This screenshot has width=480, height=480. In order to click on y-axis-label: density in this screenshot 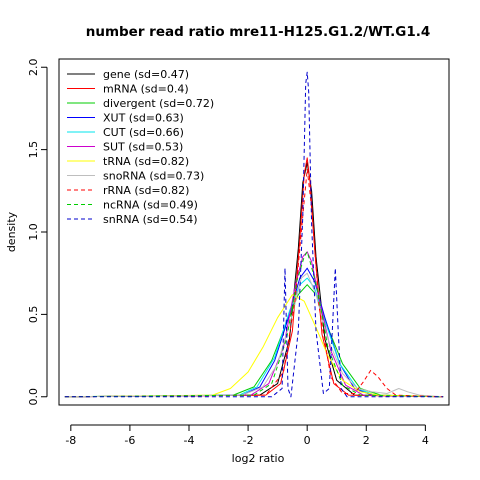, I will do `click(11, 231)`.